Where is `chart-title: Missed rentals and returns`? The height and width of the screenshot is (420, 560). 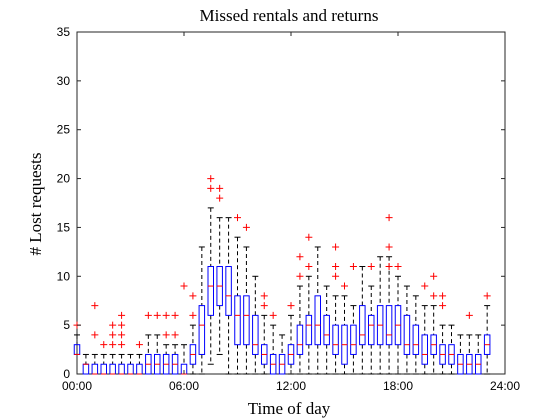 chart-title: Missed rentals and returns is located at coordinates (289, 15).